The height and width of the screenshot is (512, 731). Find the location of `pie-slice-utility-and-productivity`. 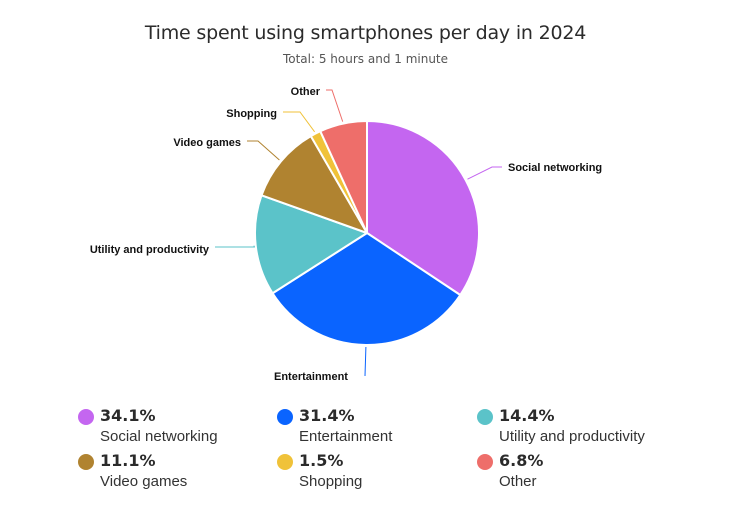

pie-slice-utility-and-productivity is located at coordinates (311, 244).